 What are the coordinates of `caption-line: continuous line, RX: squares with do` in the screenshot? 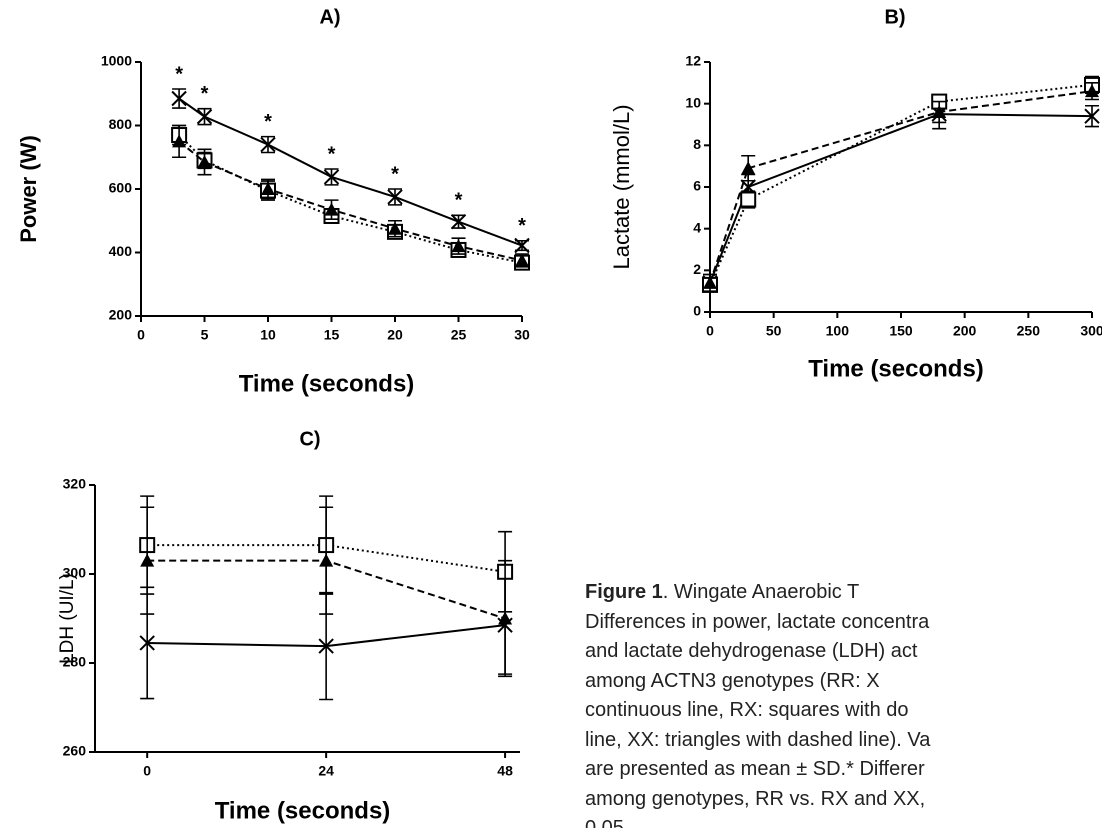 It's located at (757, 711).